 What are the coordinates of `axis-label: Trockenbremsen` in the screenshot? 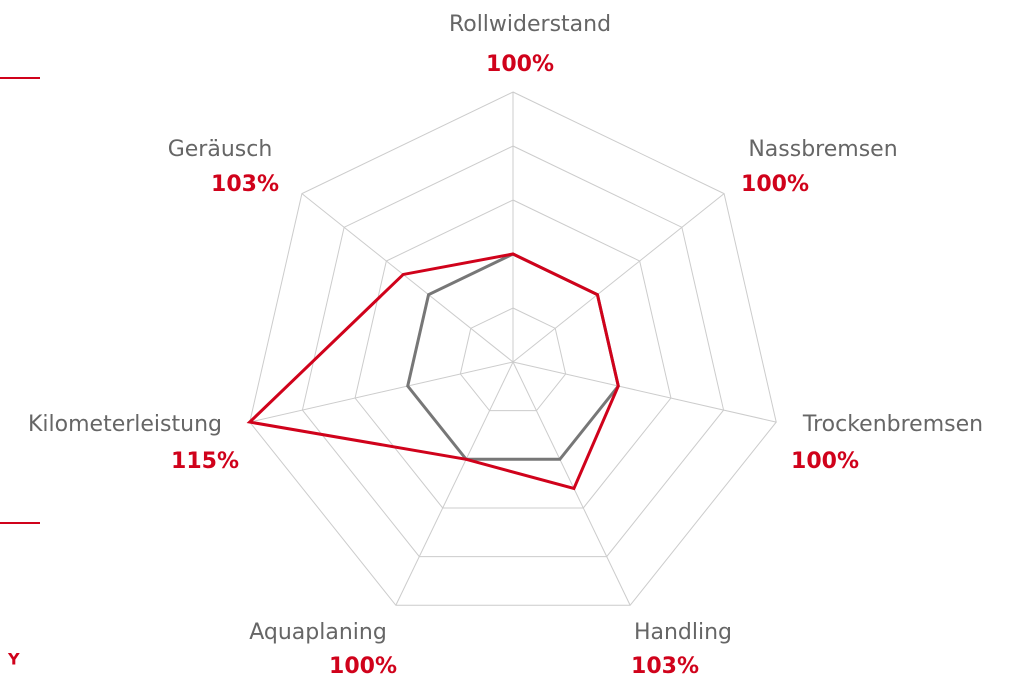 It's located at (892, 424).